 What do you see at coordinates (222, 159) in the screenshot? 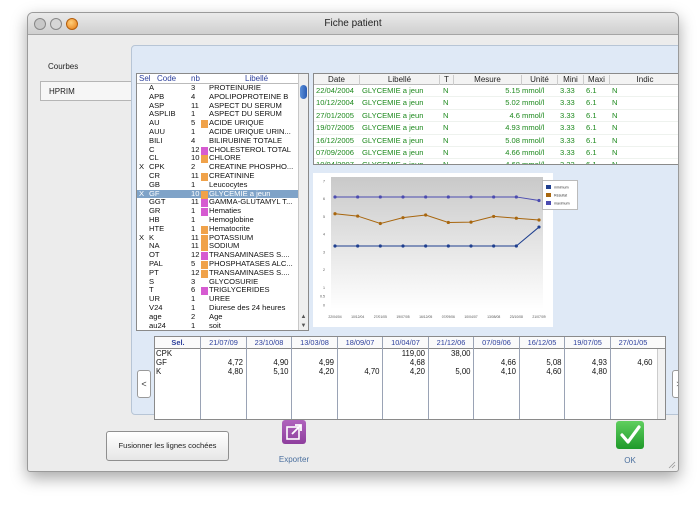
I see `code-row: CL 10 CHLORE` at bounding box center [222, 159].